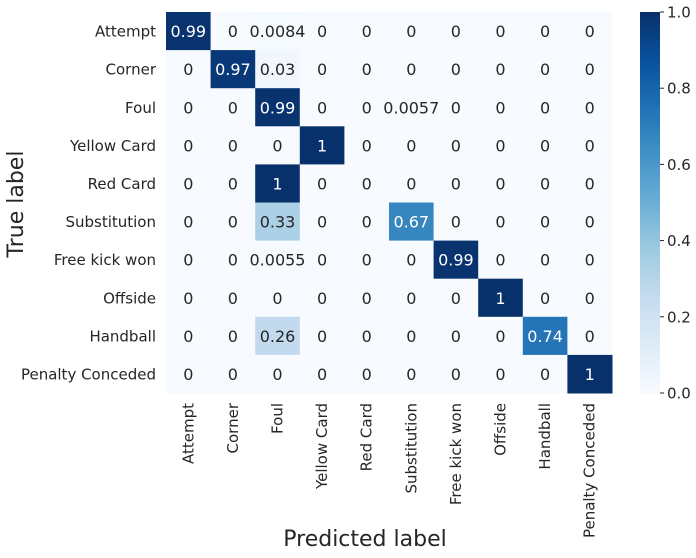 This screenshot has width=696, height=558. What do you see at coordinates (129, 298) in the screenshot?
I see `y-tick-label: Offside` at bounding box center [129, 298].